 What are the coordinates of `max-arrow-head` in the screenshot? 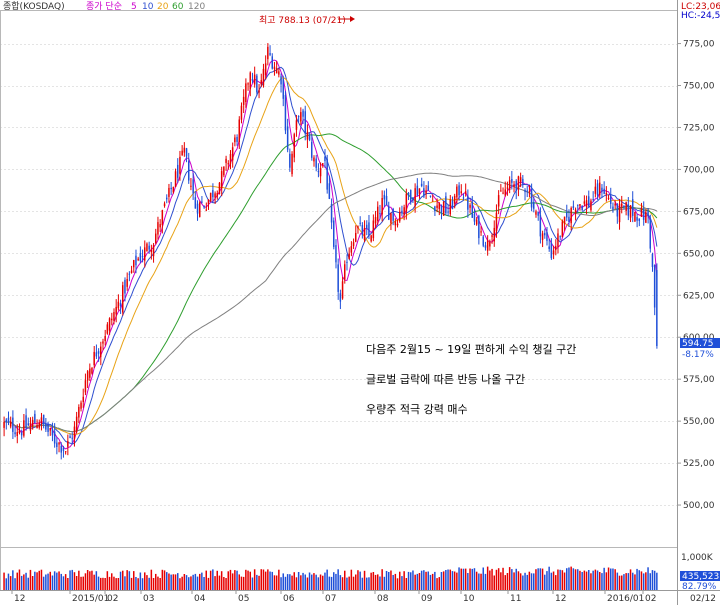 It's located at (352, 19).